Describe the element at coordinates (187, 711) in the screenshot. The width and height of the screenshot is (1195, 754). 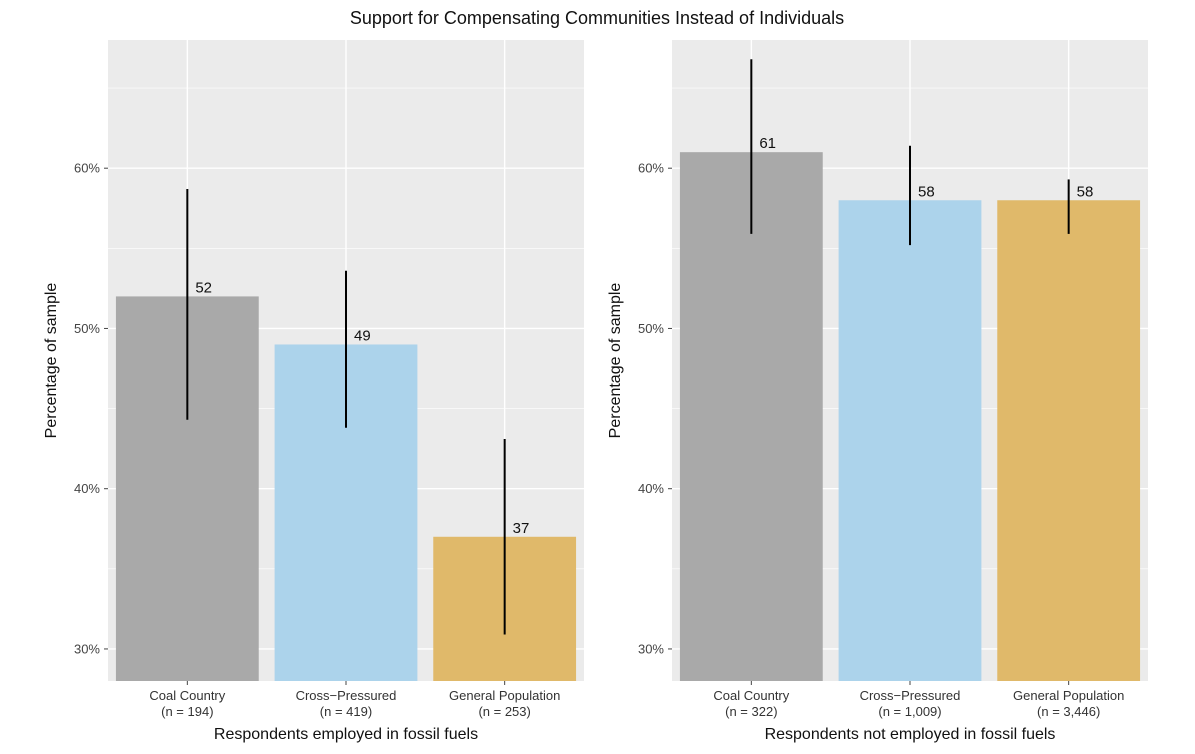
I see `sample-size-label: (n = 194)` at that location.